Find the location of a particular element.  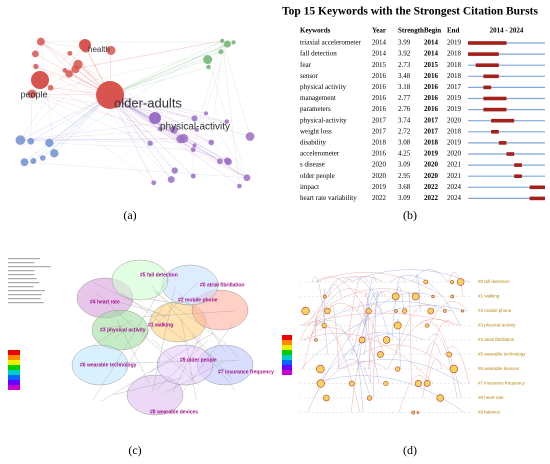

cell: 3.08 is located at coordinates (404, 143).